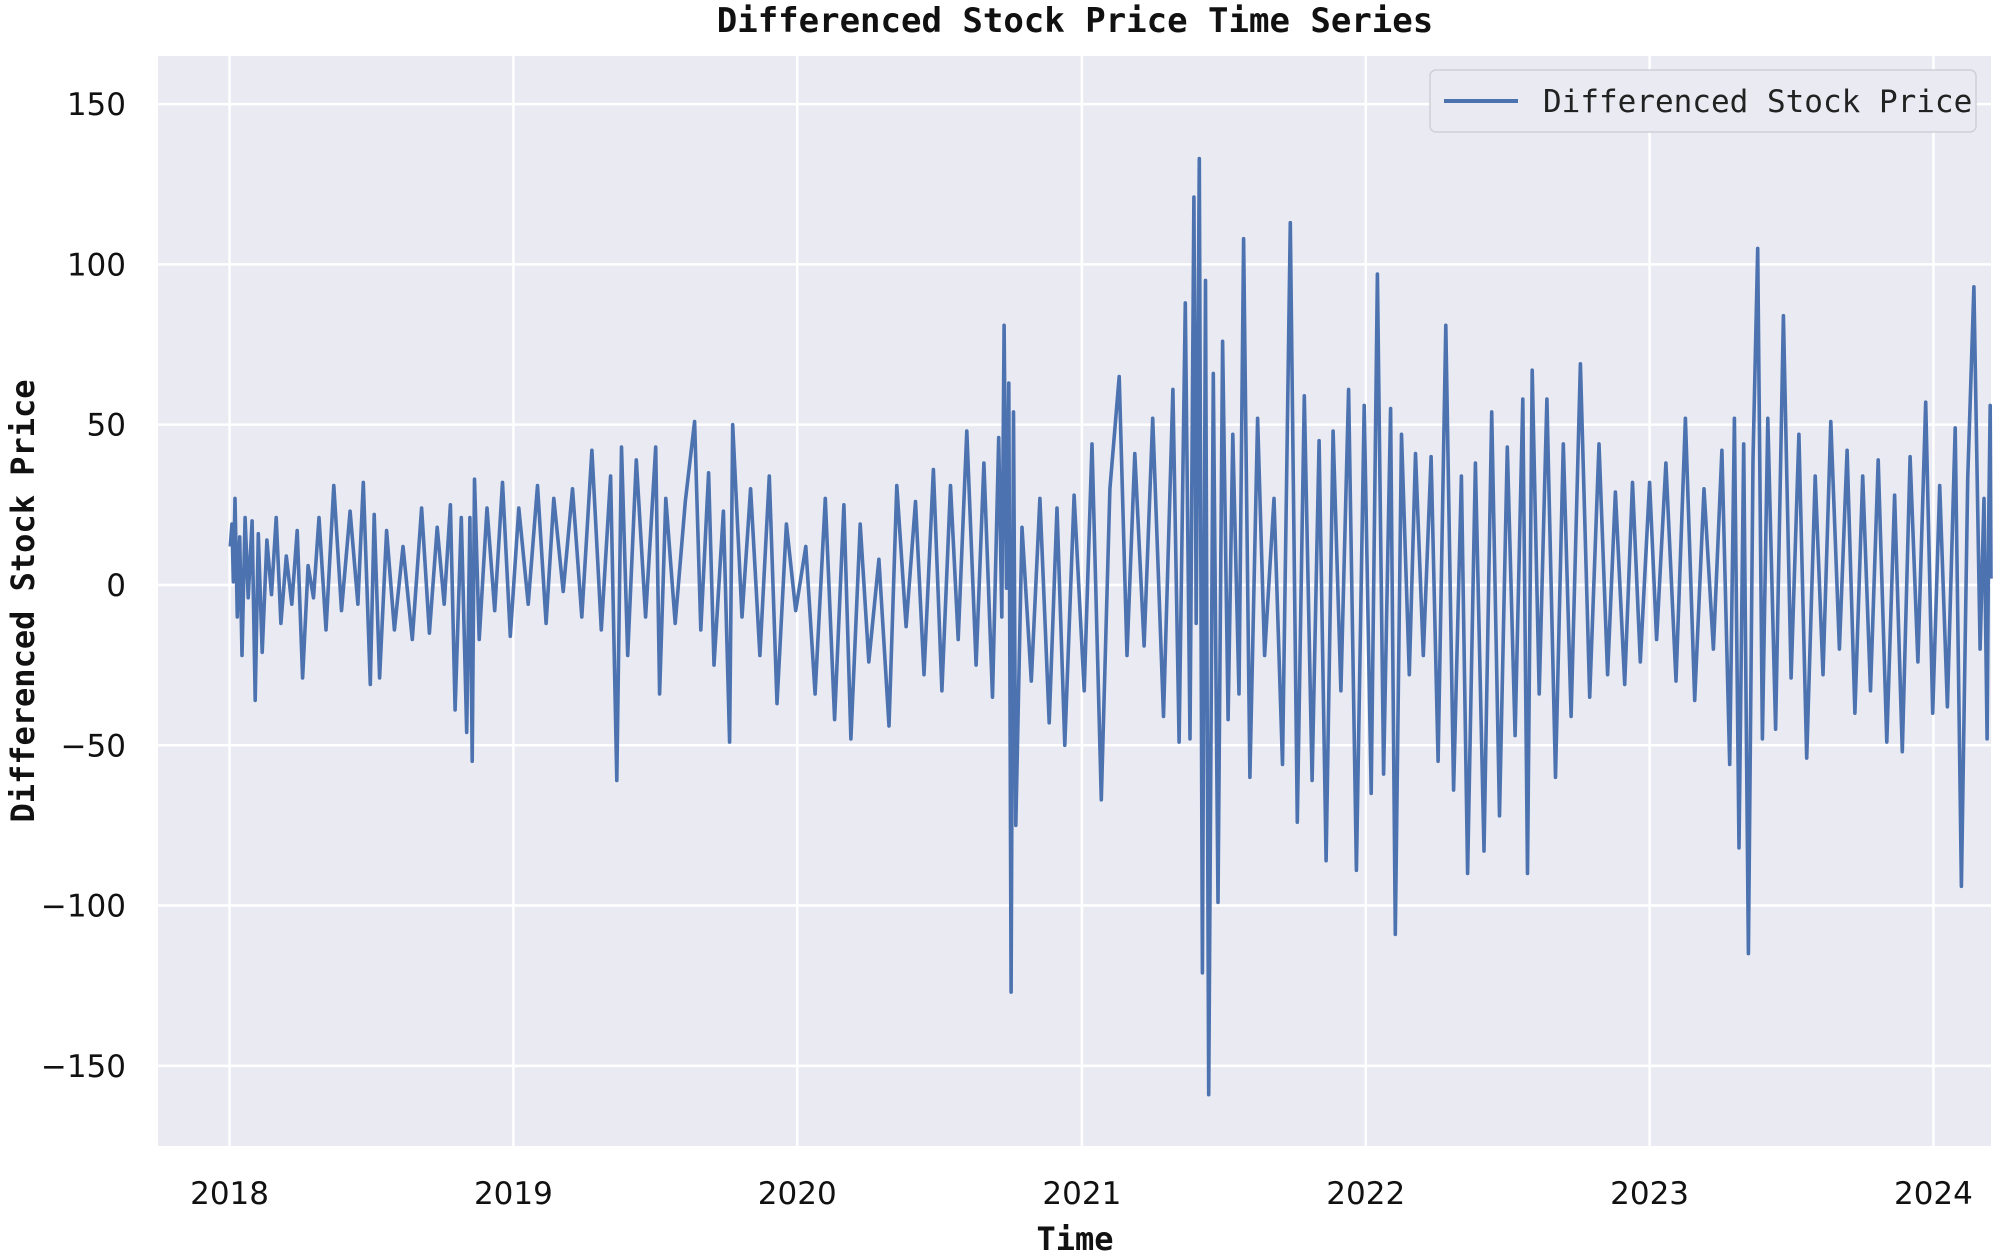 The image size is (1999, 1258). What do you see at coordinates (1365, 1194) in the screenshot?
I see `x-tick-label: 2022` at bounding box center [1365, 1194].